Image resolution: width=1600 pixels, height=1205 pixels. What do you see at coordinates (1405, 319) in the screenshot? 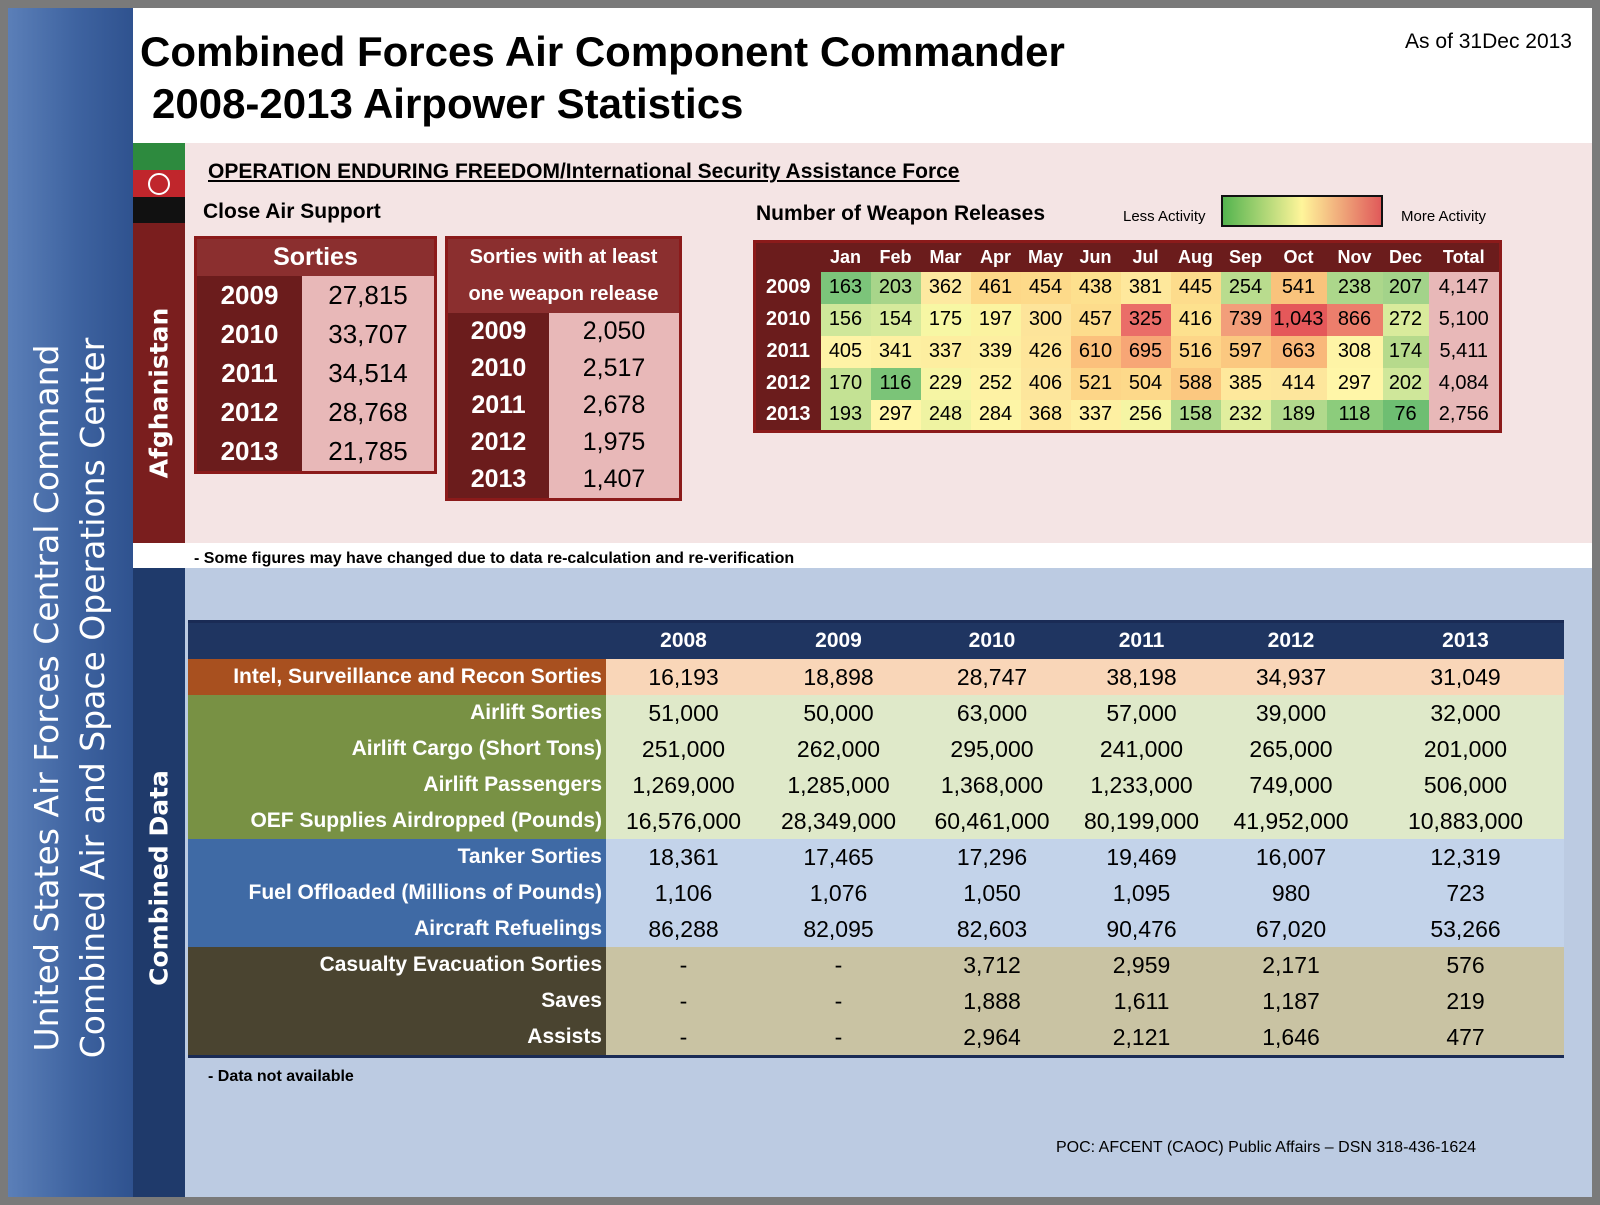
I see `heatmap-cell: 272` at bounding box center [1405, 319].